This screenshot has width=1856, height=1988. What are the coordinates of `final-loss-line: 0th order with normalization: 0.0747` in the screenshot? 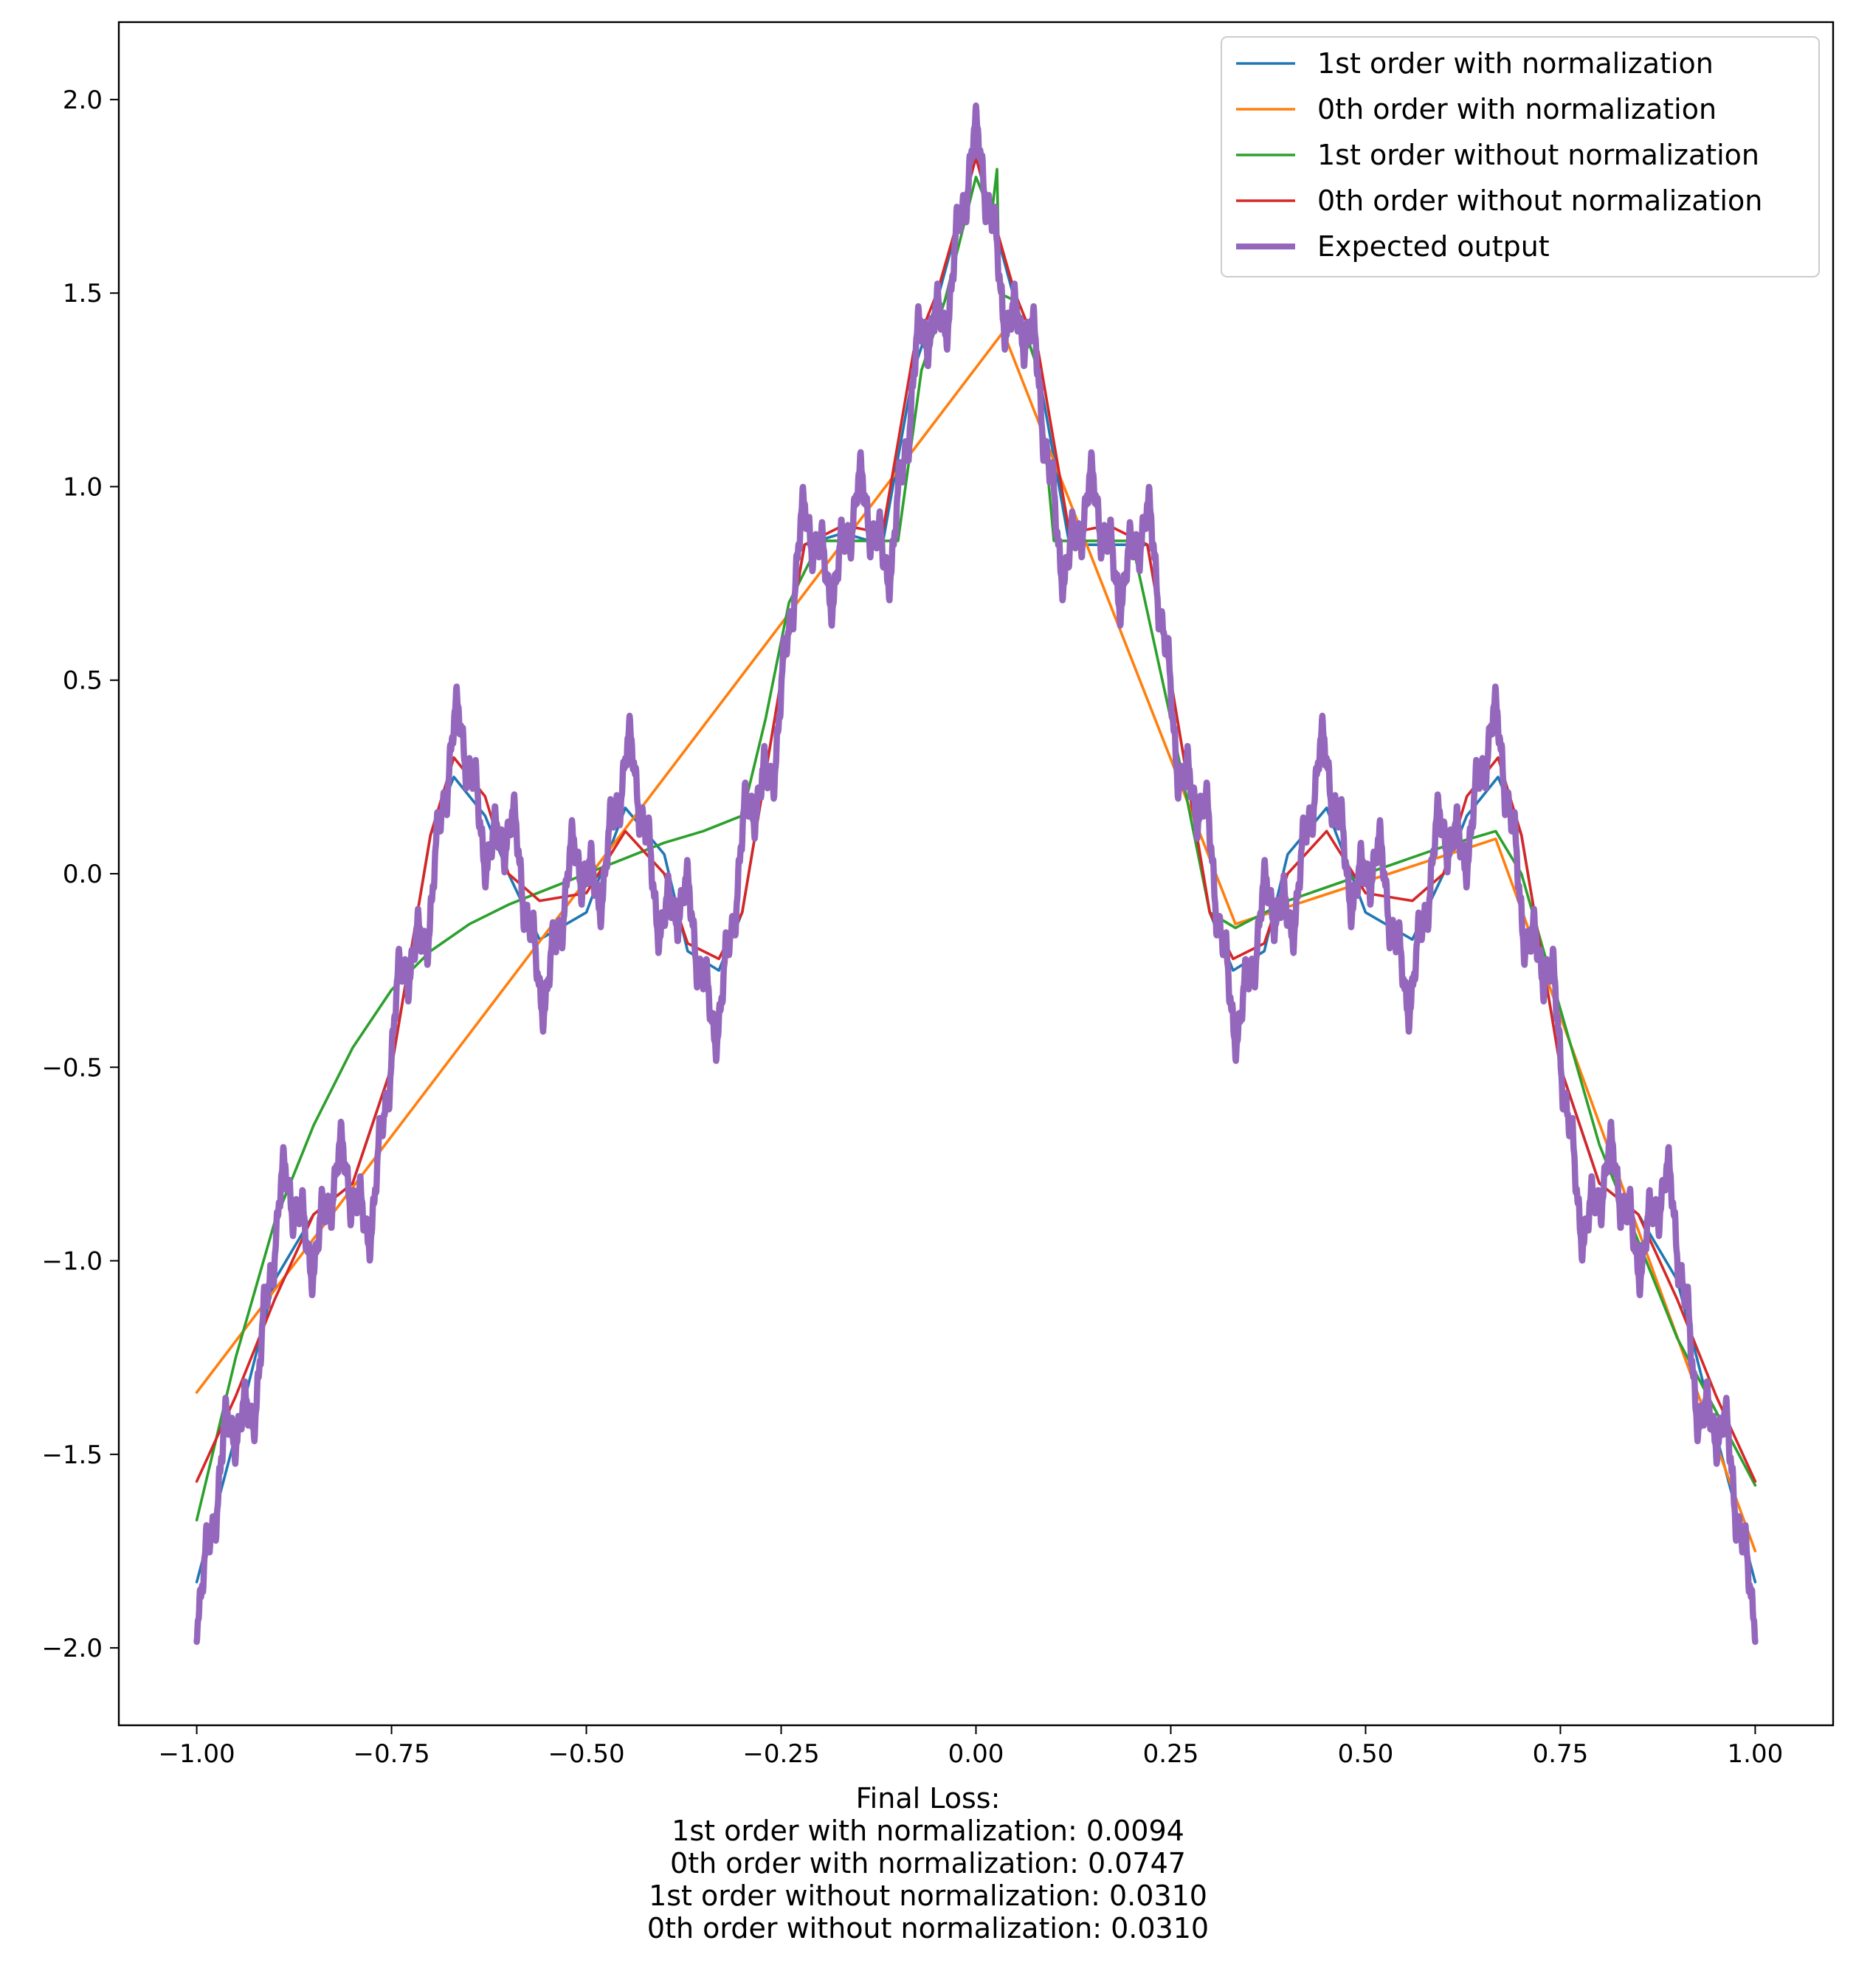 It's located at (928, 1863).